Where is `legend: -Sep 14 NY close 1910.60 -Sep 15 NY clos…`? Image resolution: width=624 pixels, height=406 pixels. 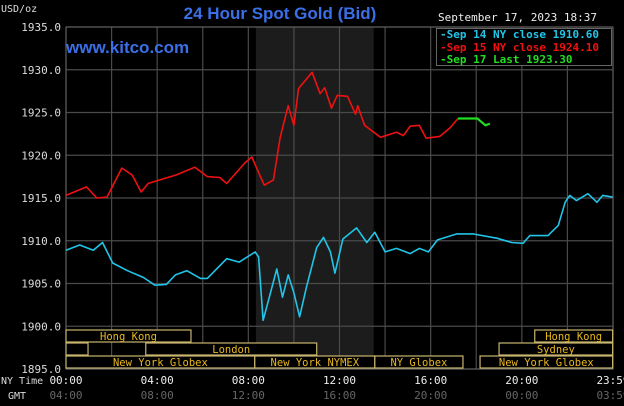 legend: -Sep 14 NY close 1910.60 -Sep 15 NY clos… is located at coordinates (524, 47).